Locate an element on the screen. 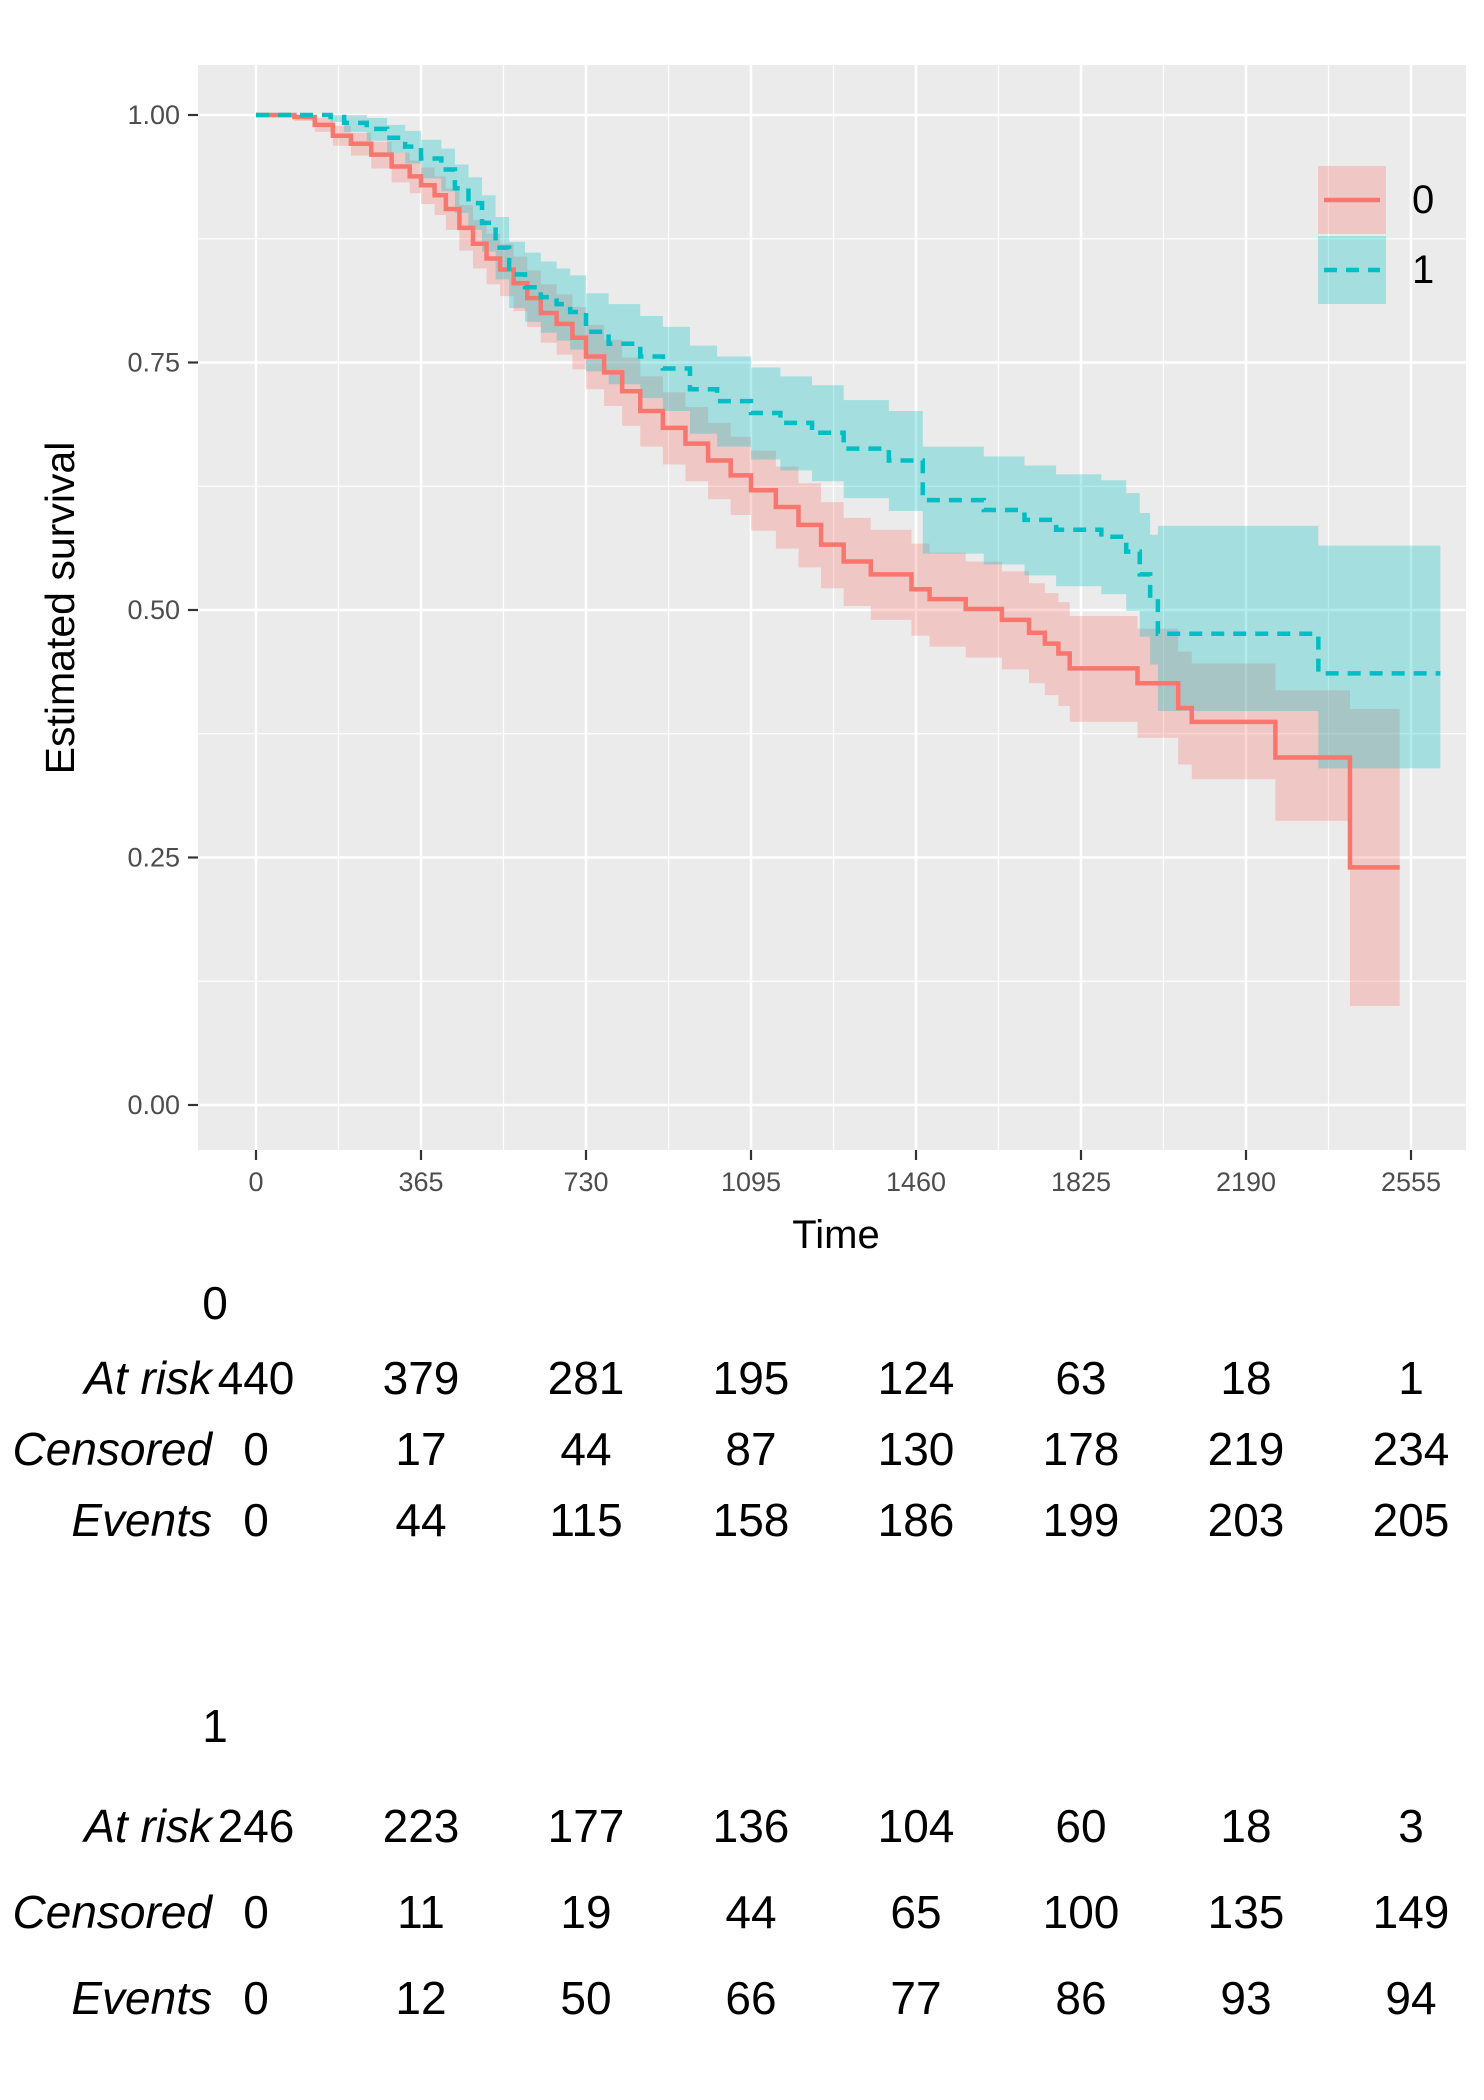  x-tick-label: 2555 is located at coordinates (1411, 1182).